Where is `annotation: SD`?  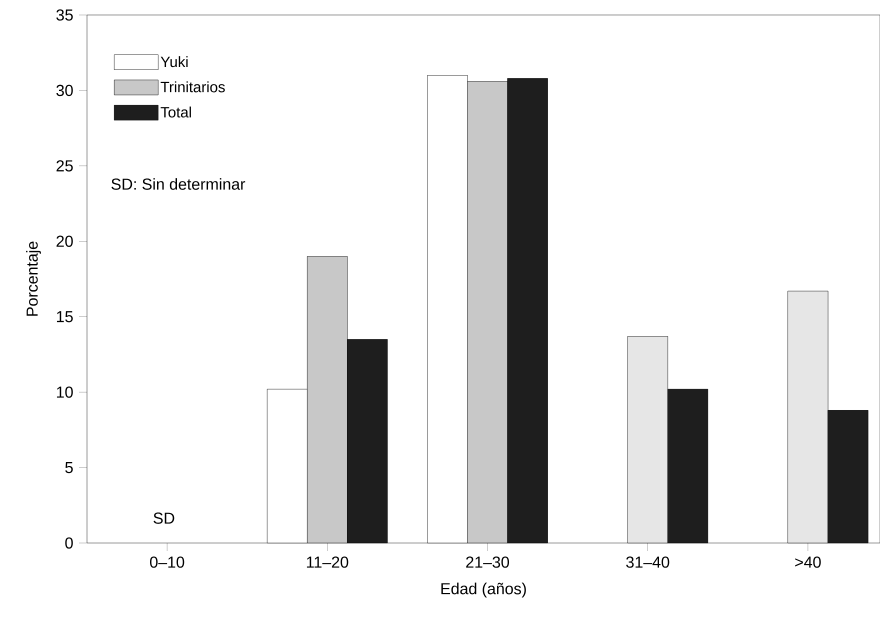
annotation: SD is located at coordinates (164, 518).